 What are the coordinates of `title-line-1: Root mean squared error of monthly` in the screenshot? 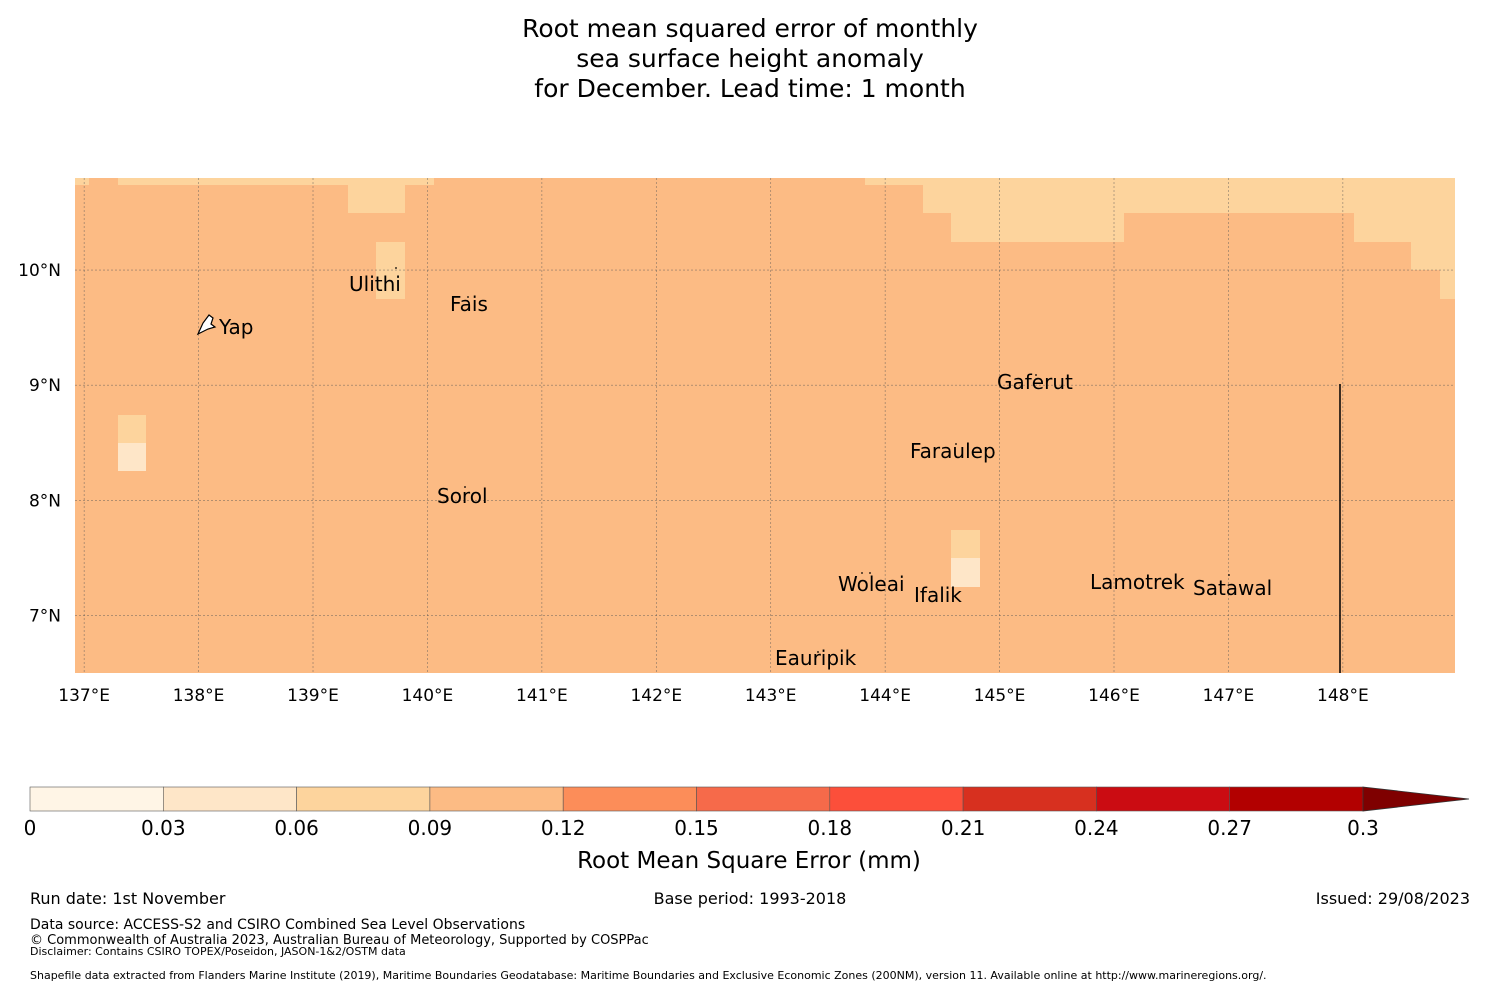 It's located at (750, 28).